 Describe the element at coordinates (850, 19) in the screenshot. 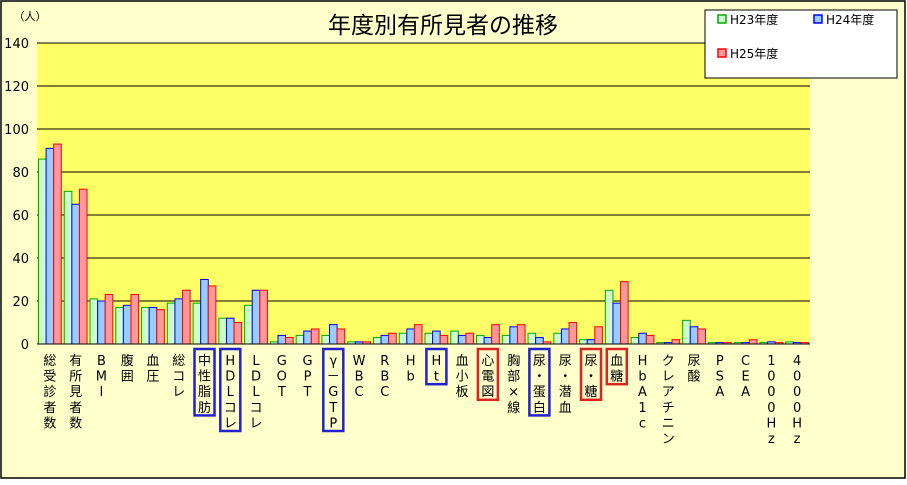

I see `legend-label: H24年度` at that location.